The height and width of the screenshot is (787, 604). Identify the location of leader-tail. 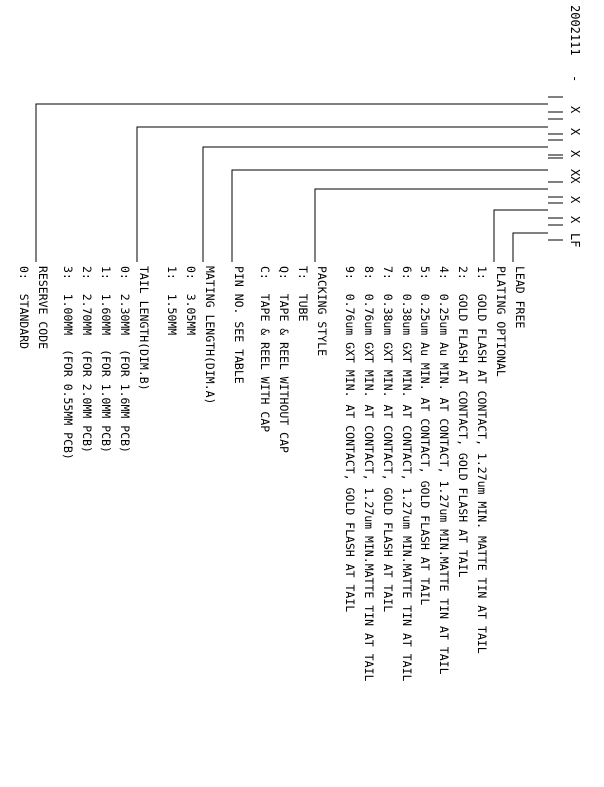
(349, 190).